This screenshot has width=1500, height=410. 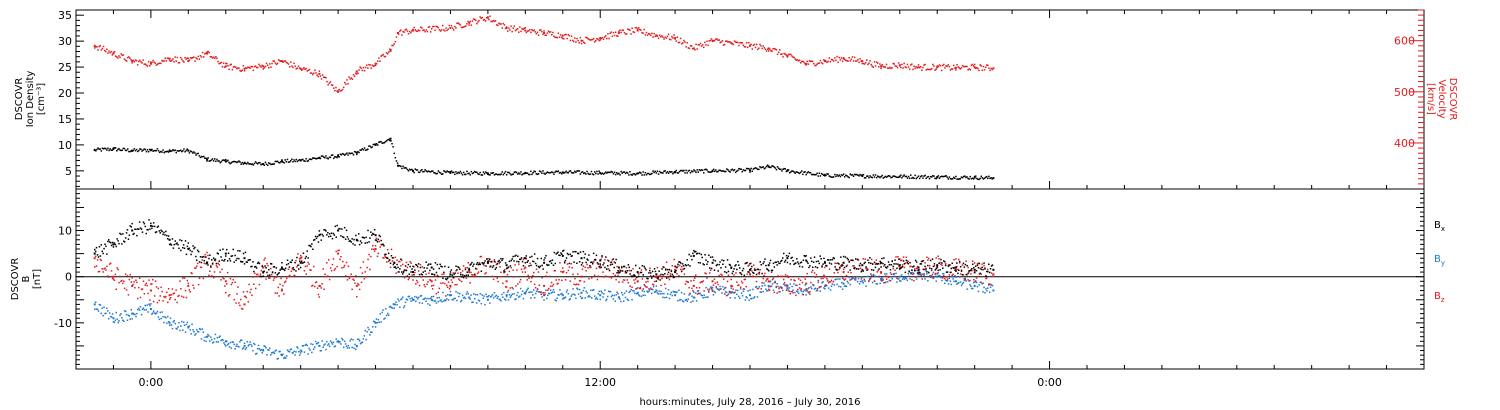 I want to click on bz-series-point, so click(x=450, y=285).